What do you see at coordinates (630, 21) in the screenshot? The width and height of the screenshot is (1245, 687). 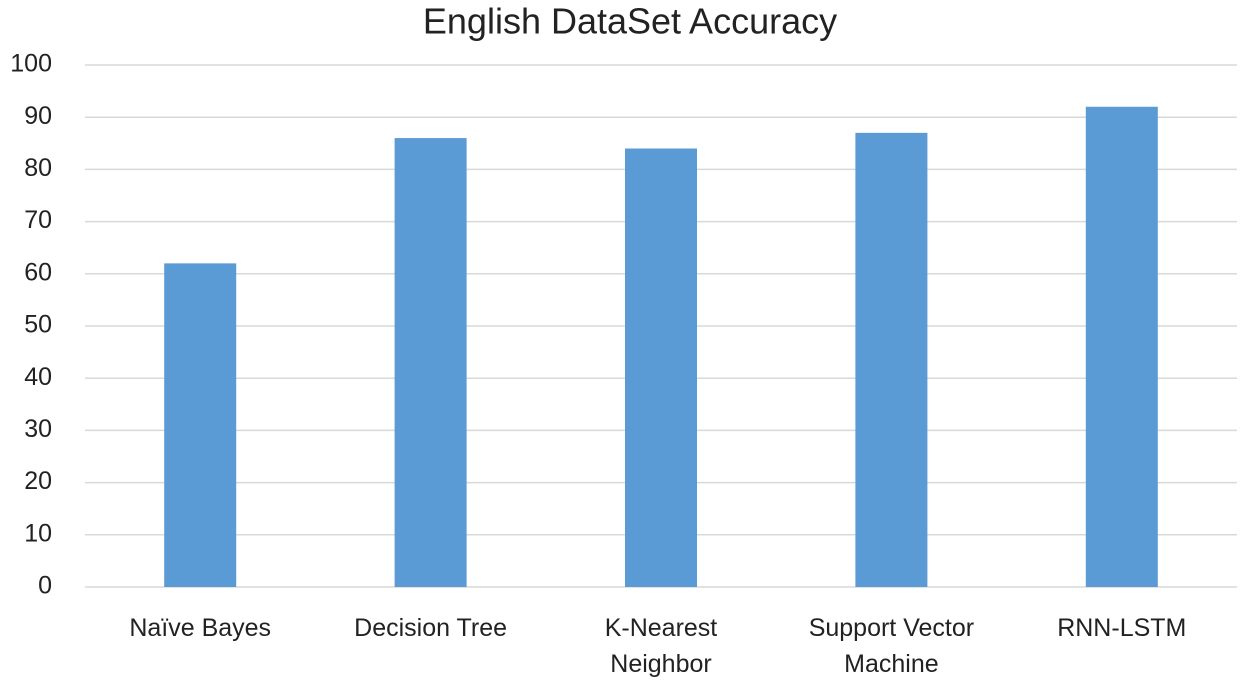 I see `chart-title: English DataSet Accuracy` at bounding box center [630, 21].